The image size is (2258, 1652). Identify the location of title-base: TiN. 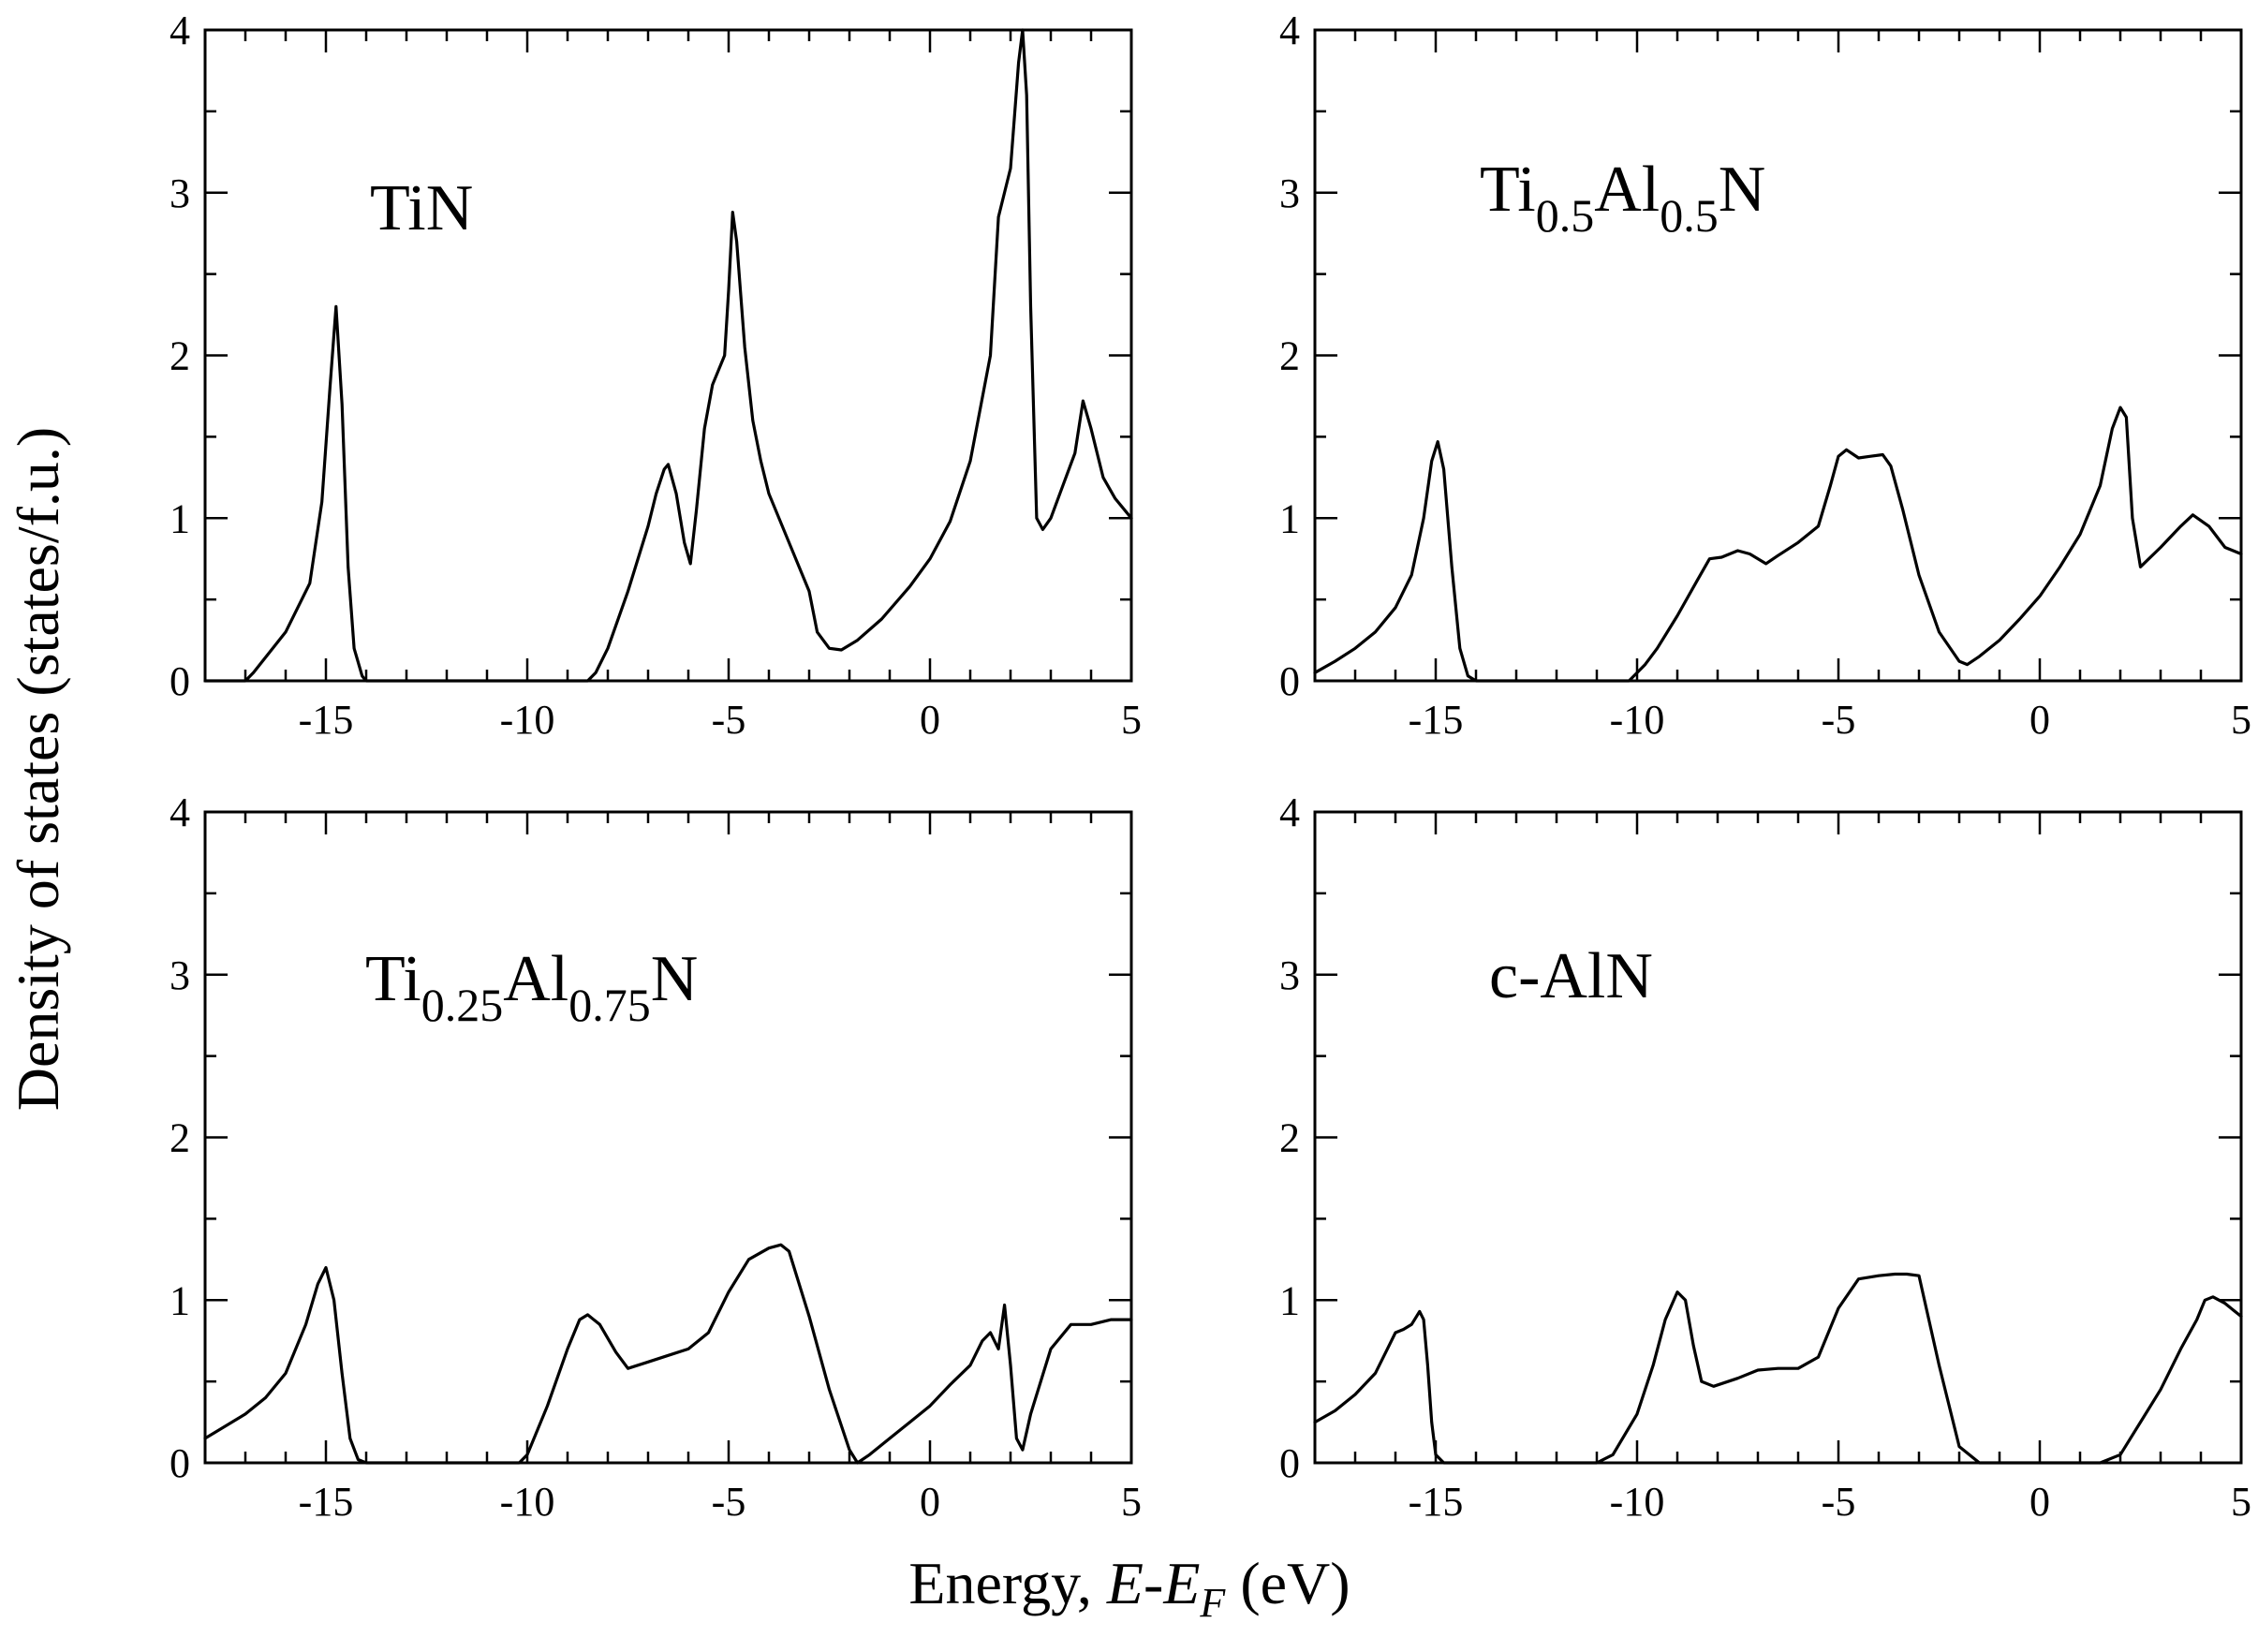
(421, 208).